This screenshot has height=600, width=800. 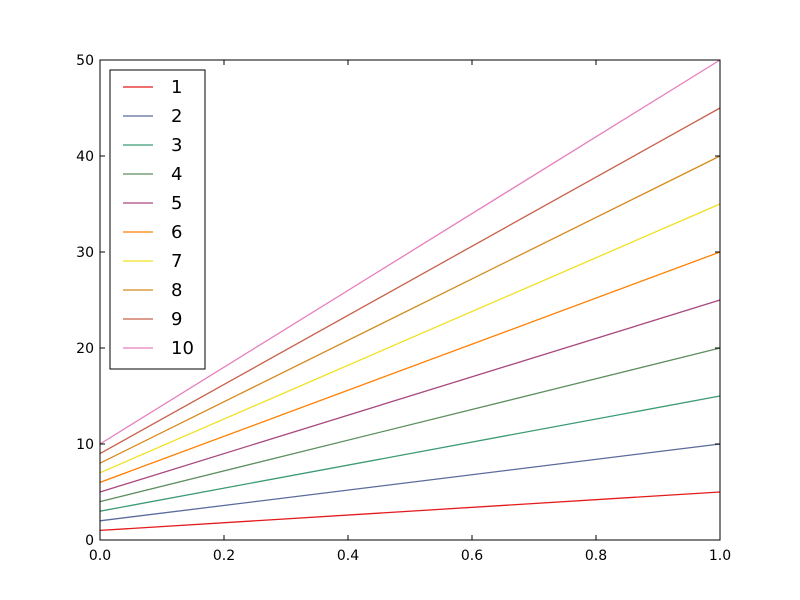 I want to click on x-tick-label: 1.0, so click(x=720, y=556).